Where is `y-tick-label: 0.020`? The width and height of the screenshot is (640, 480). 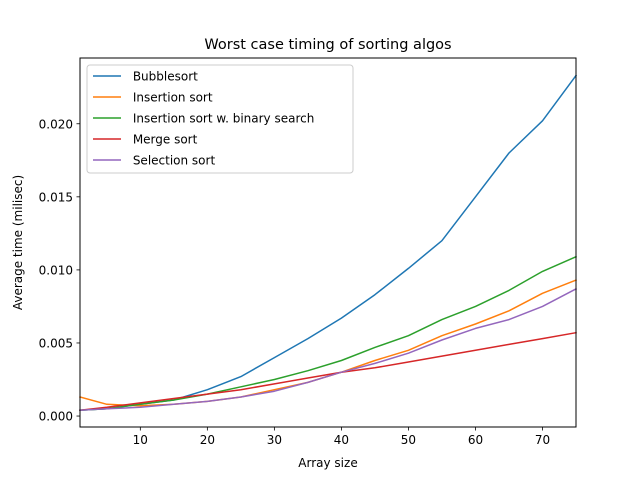 y-tick-label: 0.020 is located at coordinates (56, 124).